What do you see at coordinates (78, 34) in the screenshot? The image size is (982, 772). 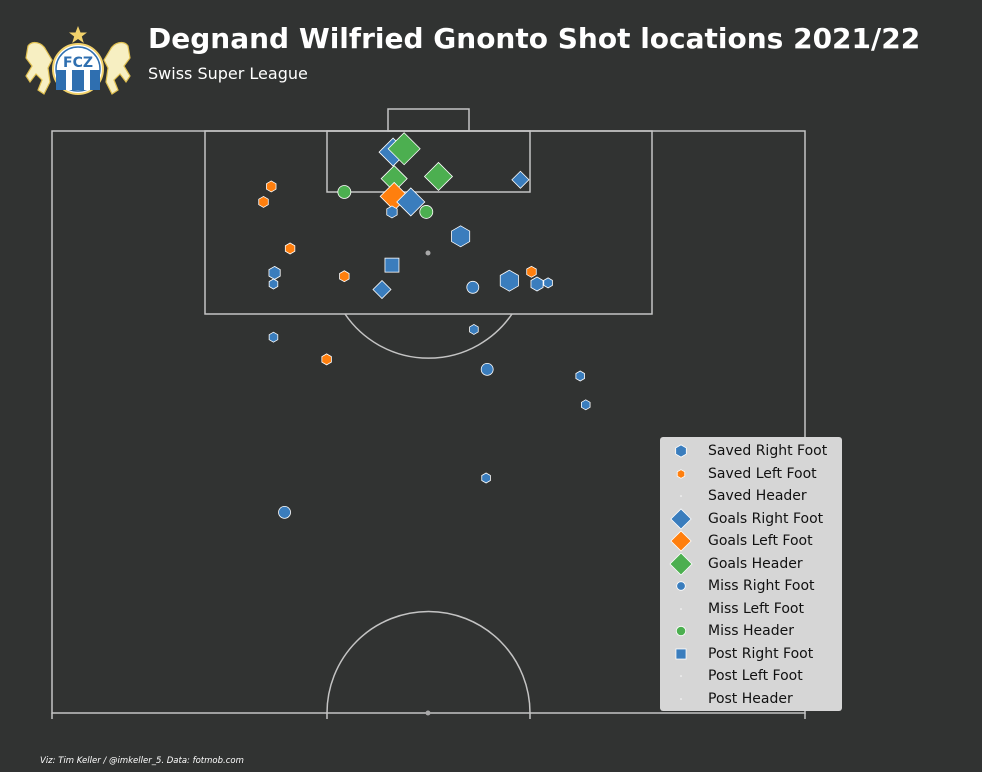 I see `star-icon` at bounding box center [78, 34].